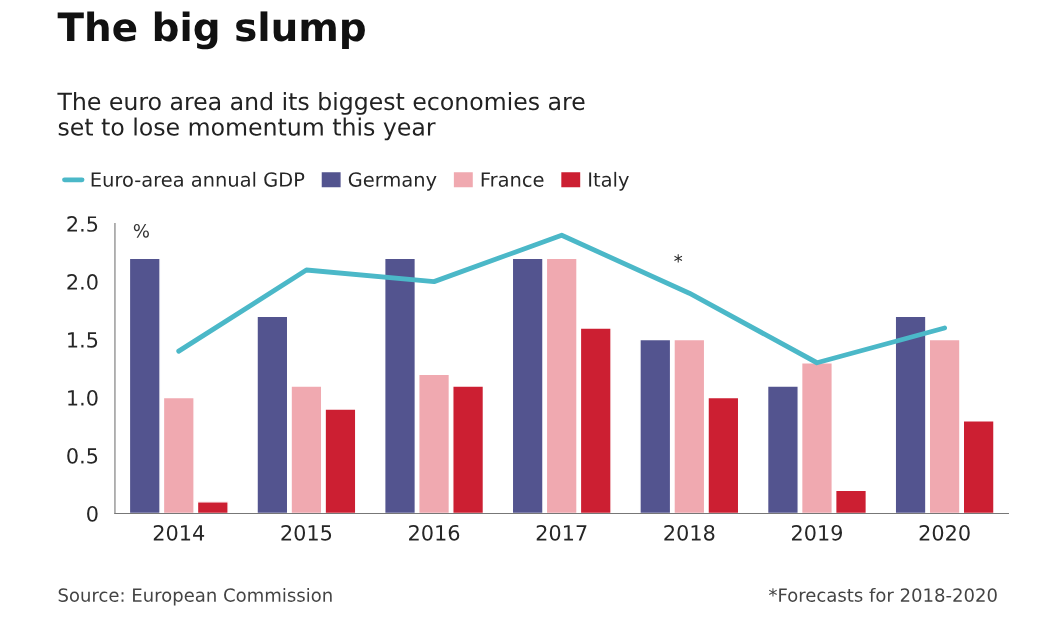  I want to click on legend-label: Euro-area annual GDP, so click(198, 179).